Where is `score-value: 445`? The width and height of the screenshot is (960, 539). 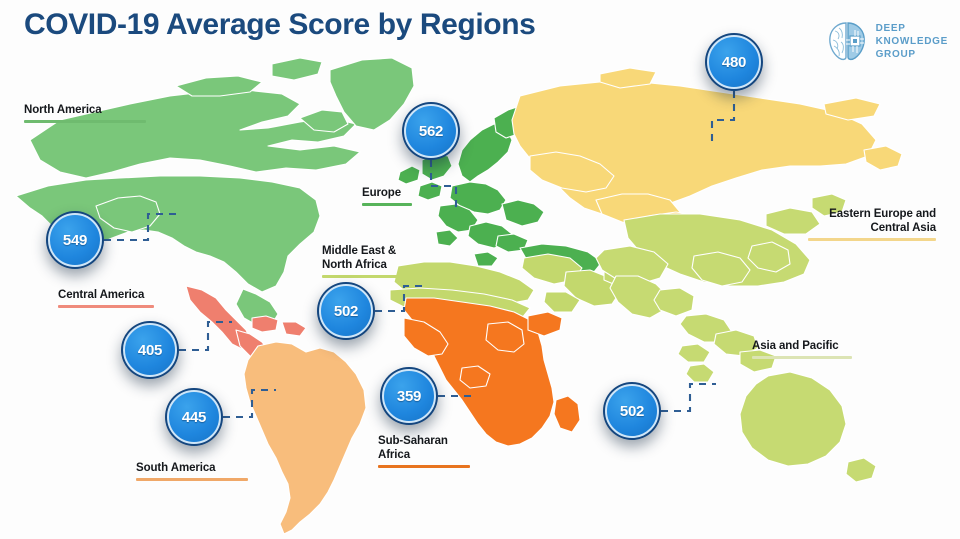
score-value: 445 is located at coordinates (194, 417).